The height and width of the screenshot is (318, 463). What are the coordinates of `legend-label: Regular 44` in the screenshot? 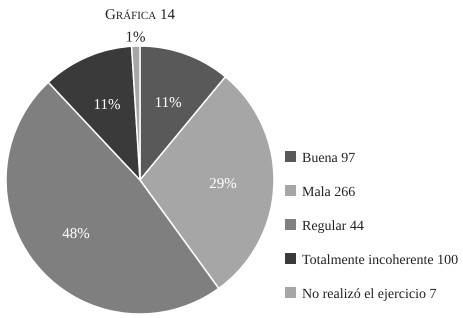 It's located at (333, 226).